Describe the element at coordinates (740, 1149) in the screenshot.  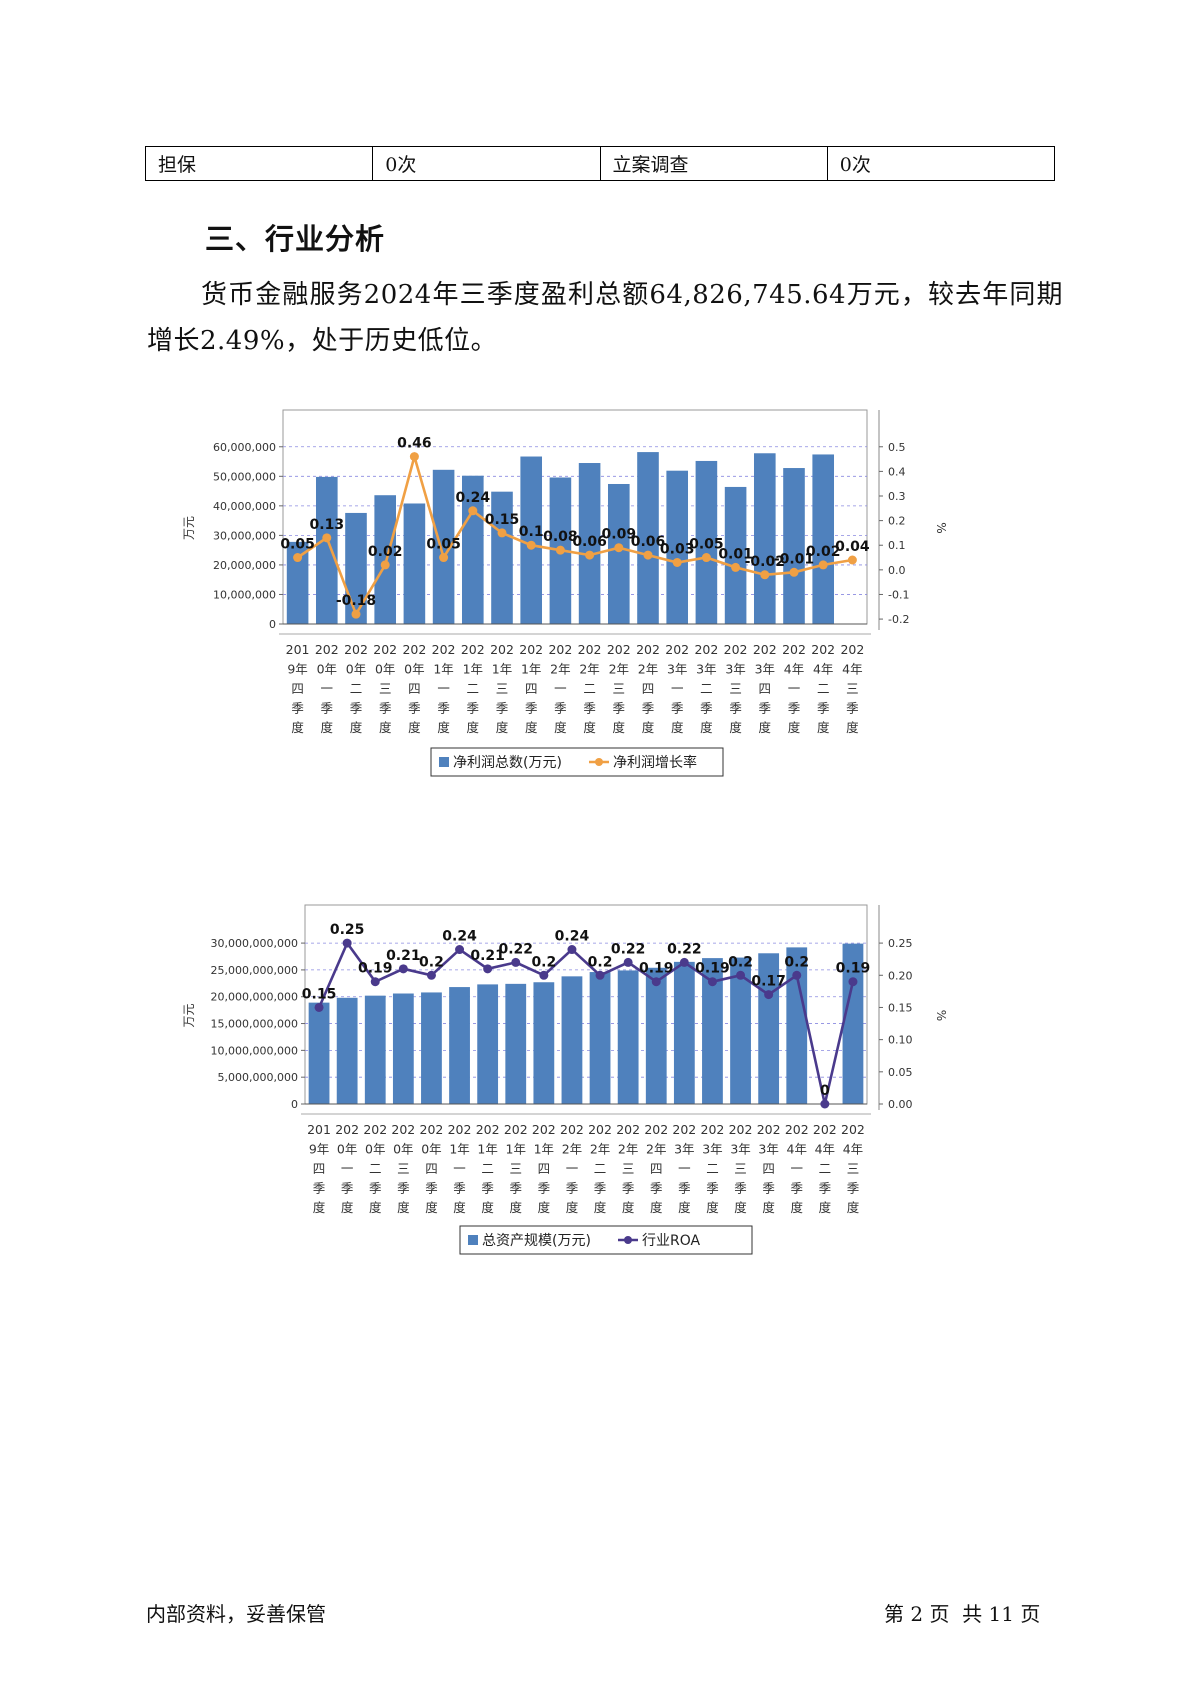
I see `x-tick-label-line: 3年` at that location.